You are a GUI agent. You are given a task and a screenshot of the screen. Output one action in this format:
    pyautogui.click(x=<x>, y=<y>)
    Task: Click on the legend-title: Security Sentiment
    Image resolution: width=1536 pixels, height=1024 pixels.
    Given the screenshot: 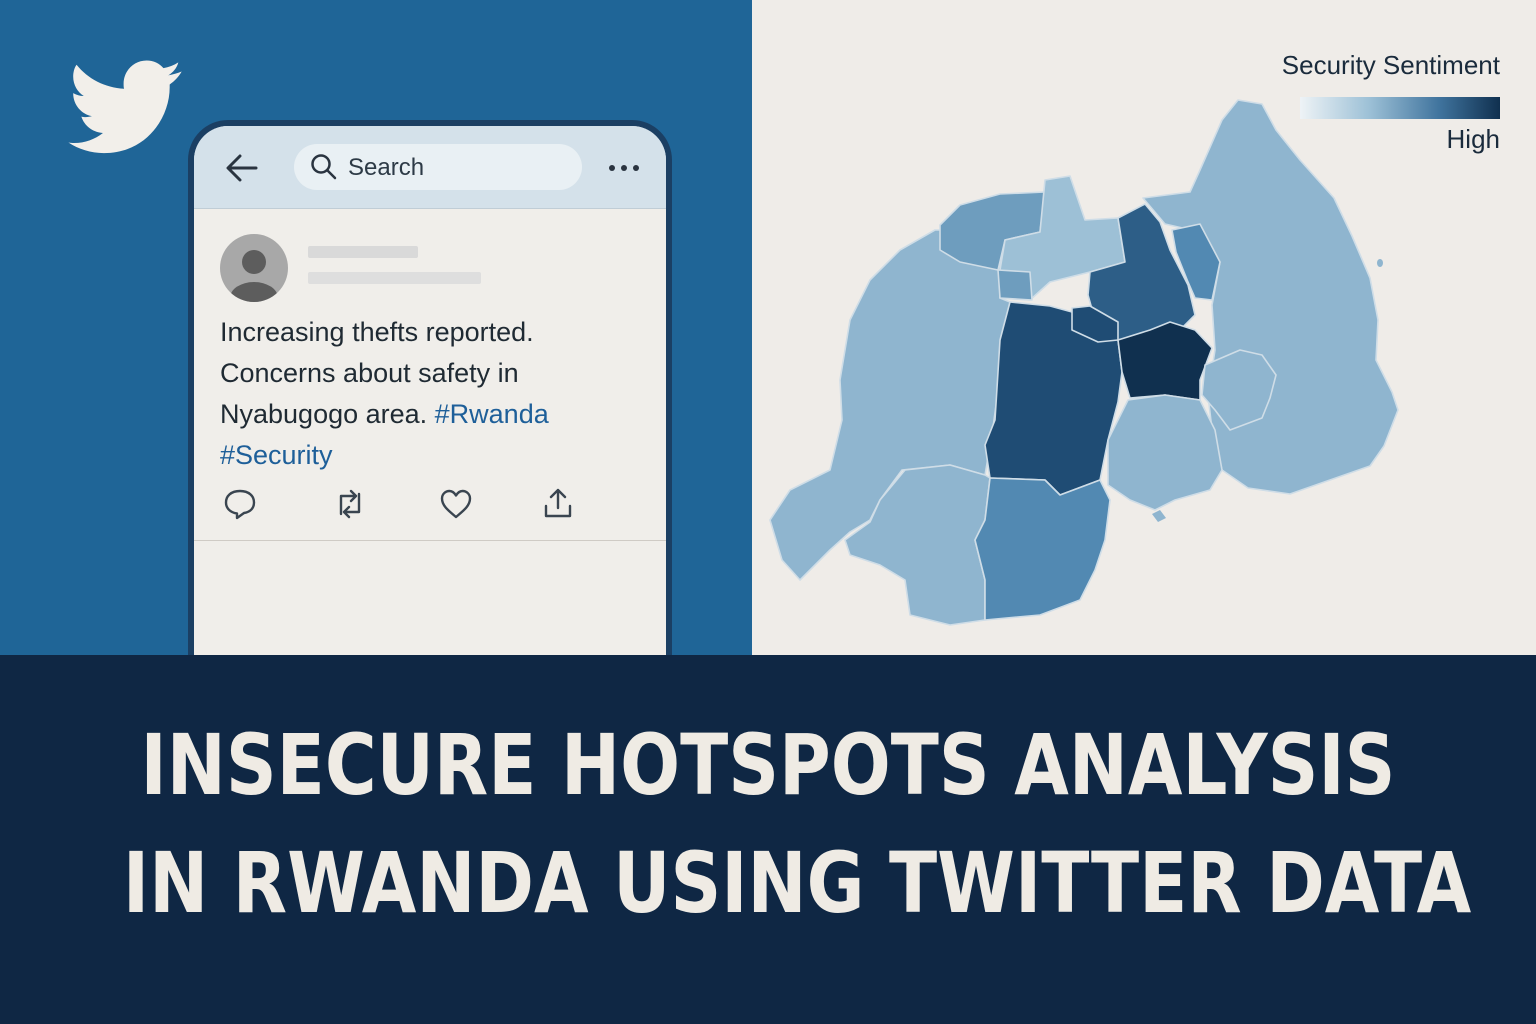 What is the action you would take?
    pyautogui.click(x=1390, y=65)
    